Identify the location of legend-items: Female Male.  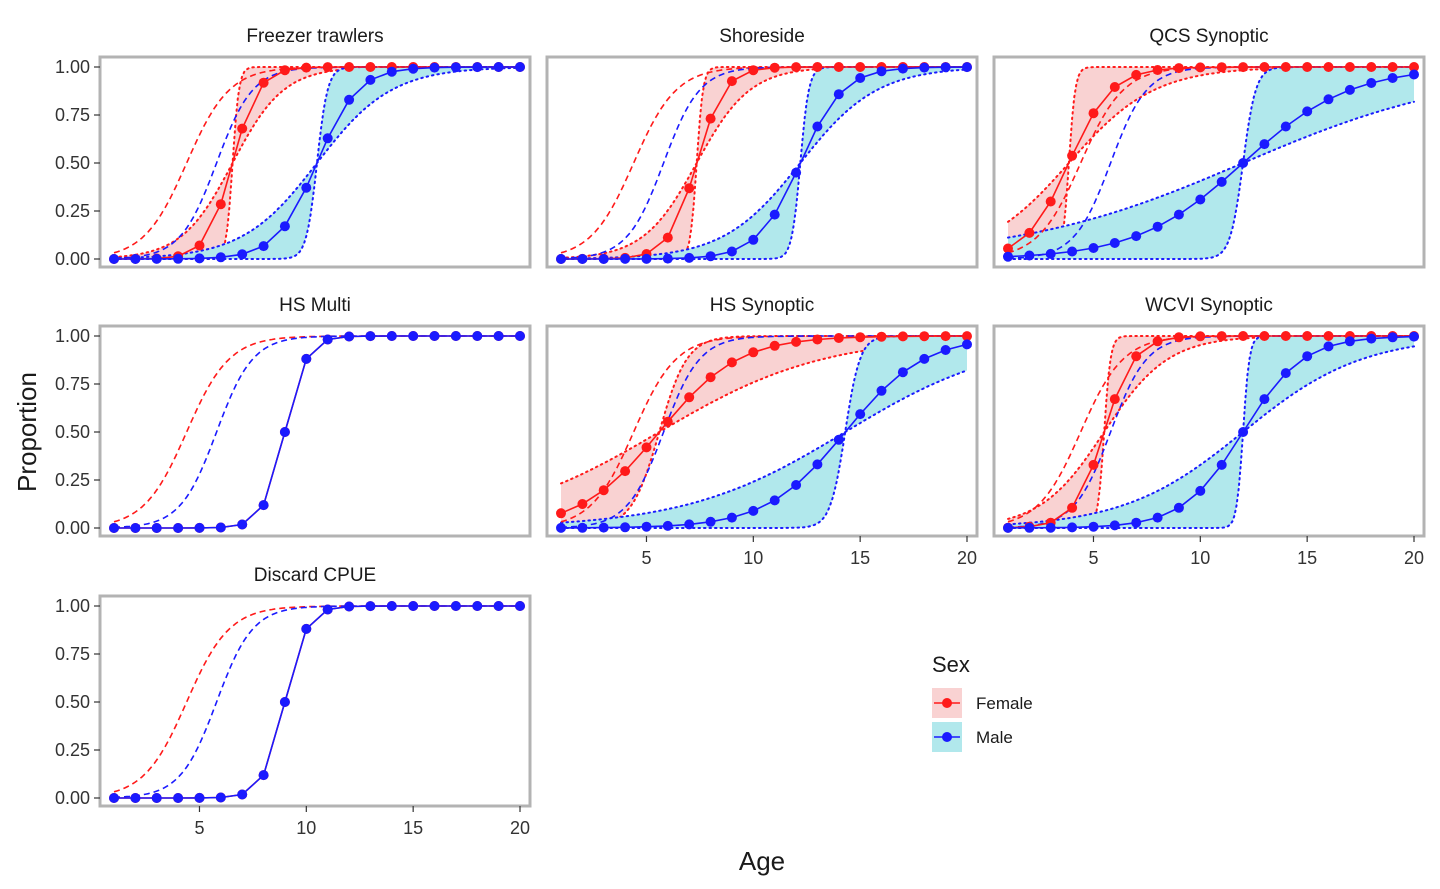
(982, 720).